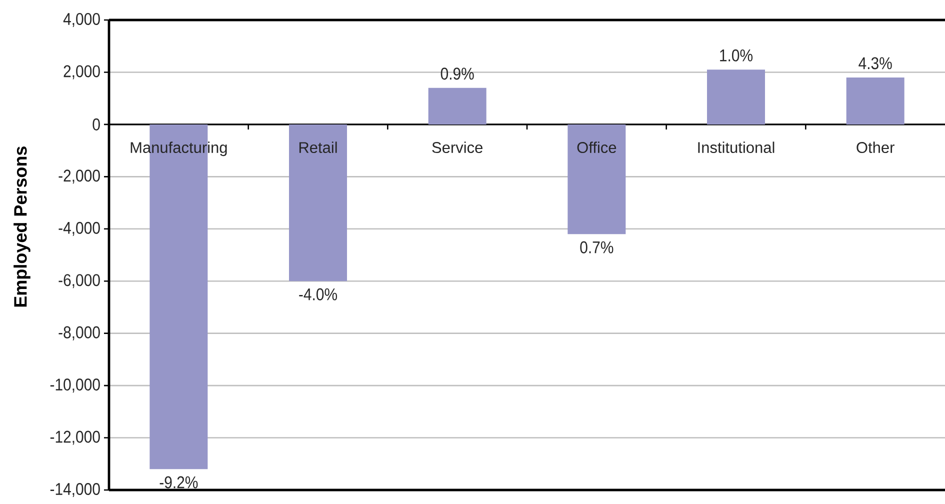 The image size is (945, 504). What do you see at coordinates (79, 281) in the screenshot?
I see `y-tick-label: -6,000` at bounding box center [79, 281].